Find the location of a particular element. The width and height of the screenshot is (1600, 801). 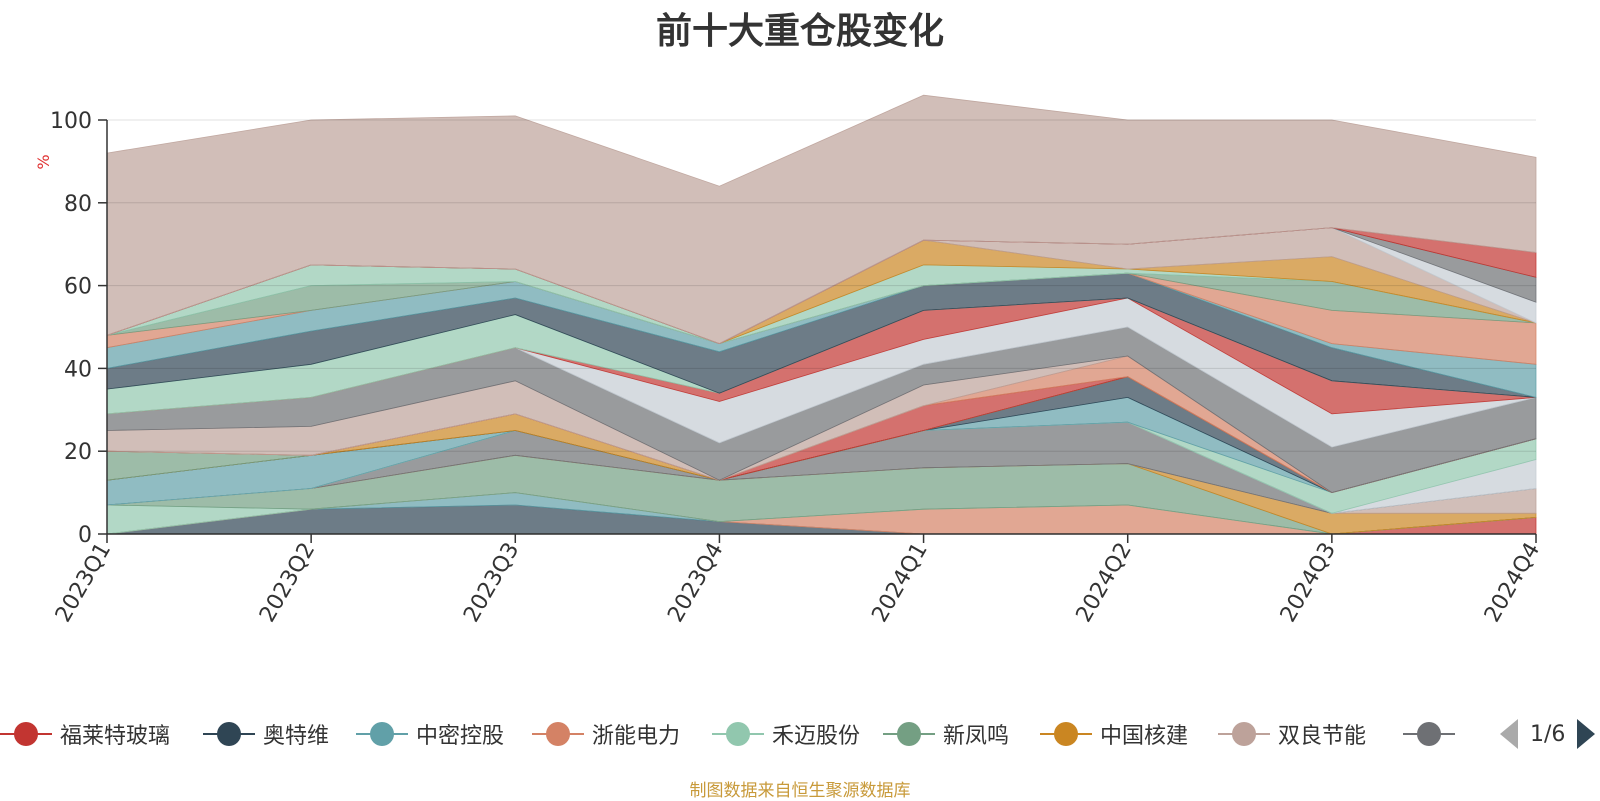

legend-label: 奥特维 is located at coordinates (296, 736).